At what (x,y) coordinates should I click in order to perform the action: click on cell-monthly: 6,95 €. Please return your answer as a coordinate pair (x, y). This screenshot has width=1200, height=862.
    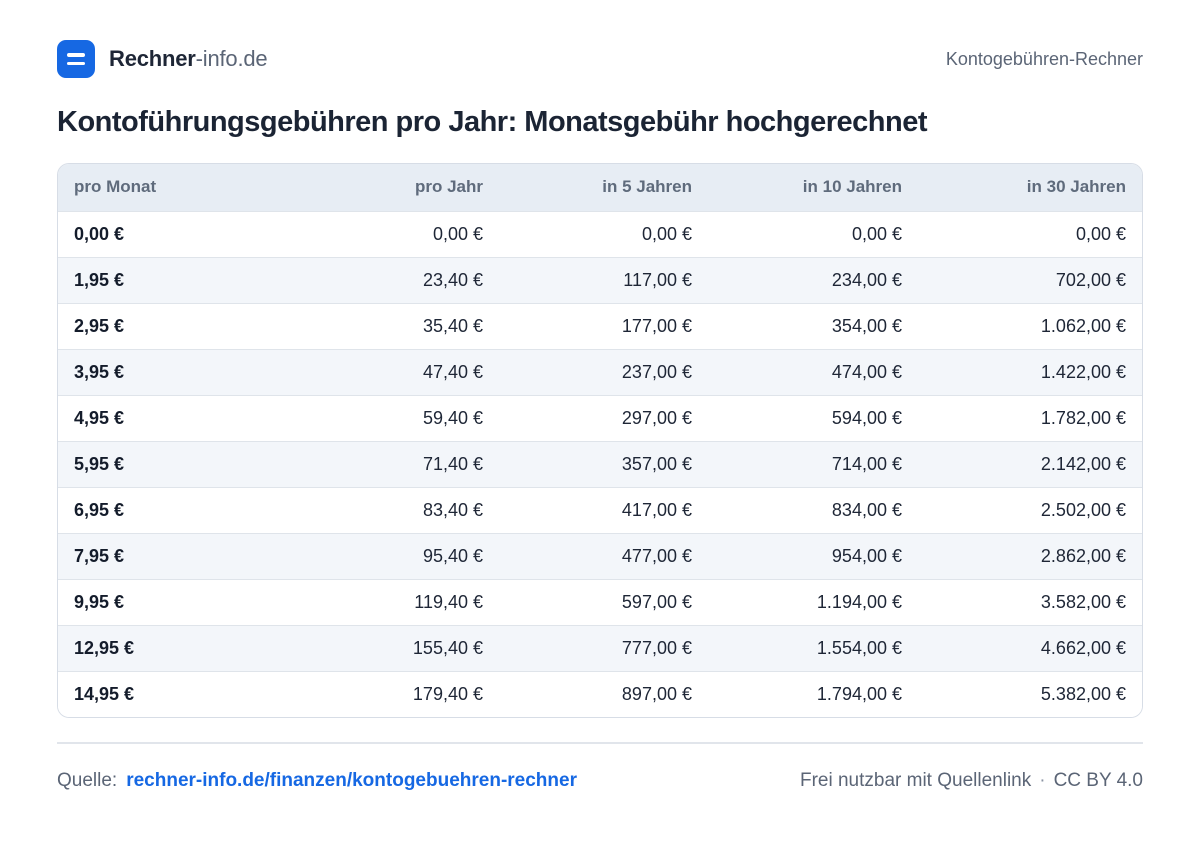
    Looking at the image, I should click on (99, 509).